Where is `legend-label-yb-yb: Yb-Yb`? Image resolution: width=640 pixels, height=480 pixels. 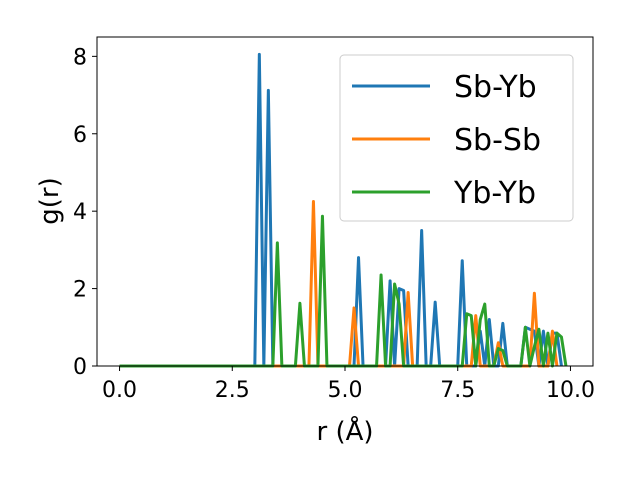
legend-label-yb-yb: Yb-Yb is located at coordinates (494, 193).